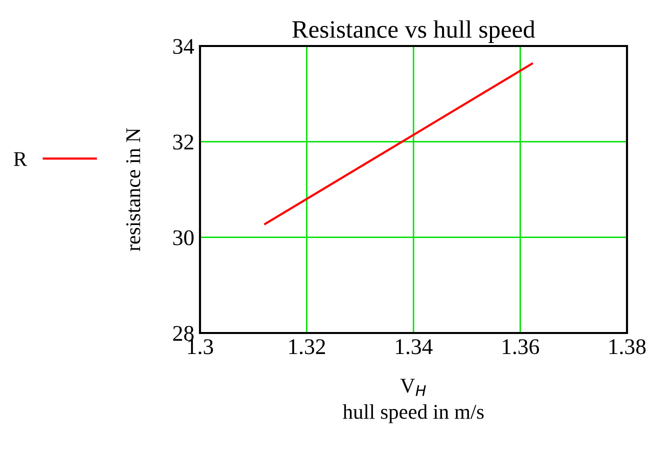  What do you see at coordinates (414, 31) in the screenshot?
I see `chart-title: Resistance vs hull speed` at bounding box center [414, 31].